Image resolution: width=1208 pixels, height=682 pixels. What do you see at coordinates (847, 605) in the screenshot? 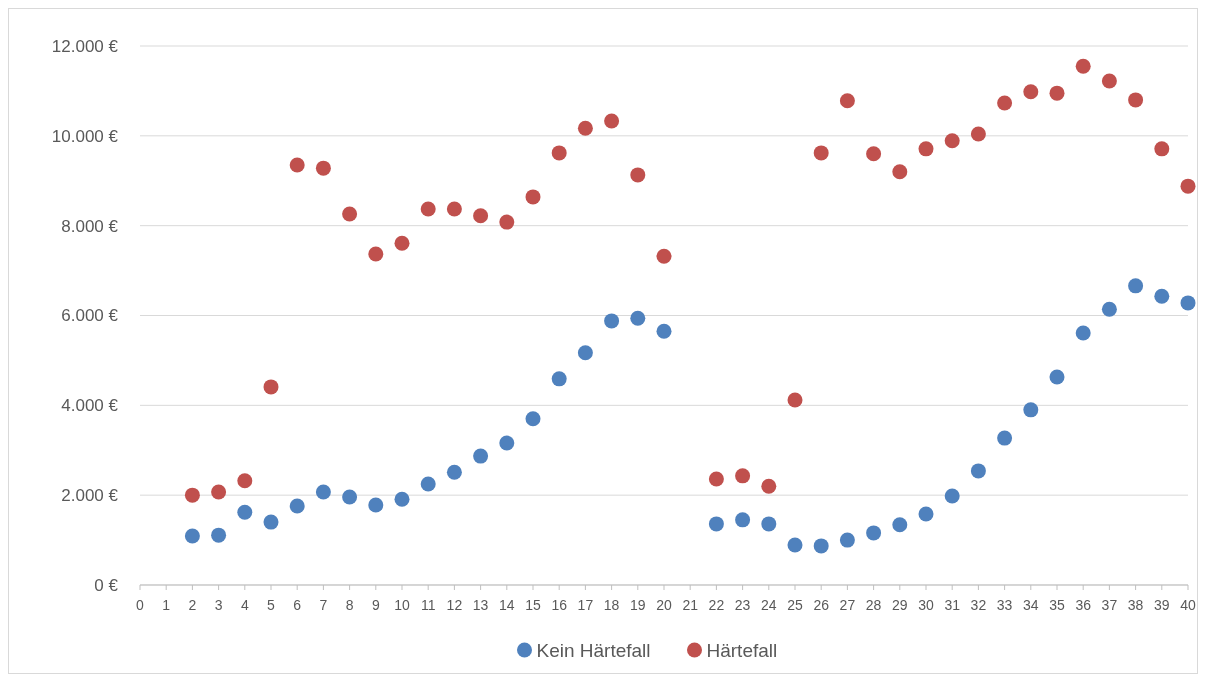
I see `x-tick-label: 27` at bounding box center [847, 605].